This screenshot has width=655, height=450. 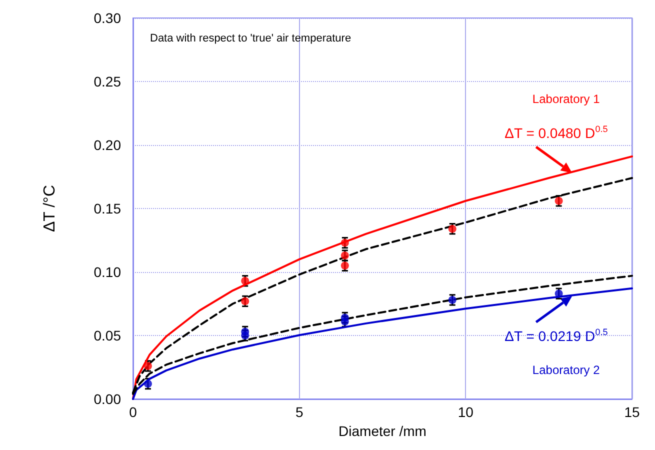 I want to click on text: Data with respect to 'true' air temperature, so click(x=251, y=38).